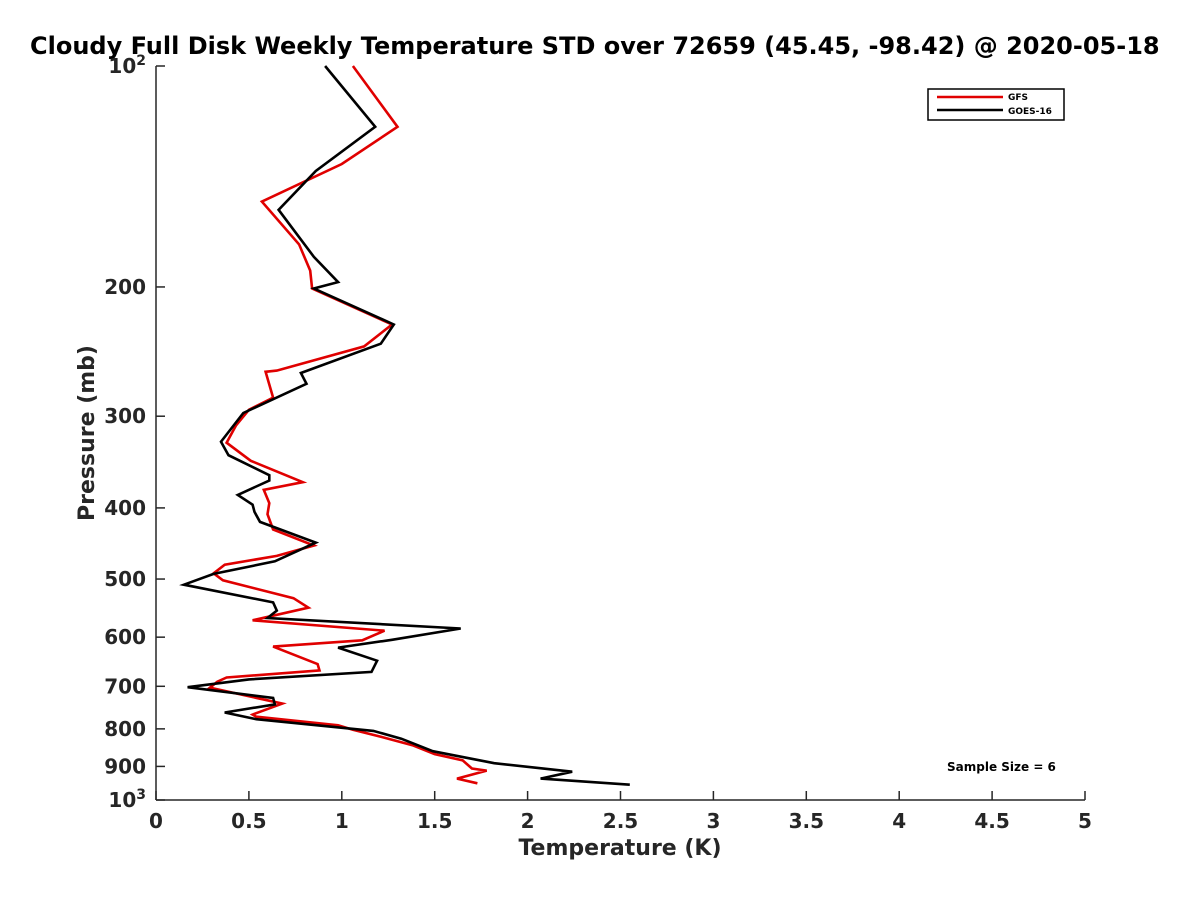 This screenshot has height=900, width=1200. What do you see at coordinates (806, 821) in the screenshot?
I see `x-tick-label: 3.5` at bounding box center [806, 821].